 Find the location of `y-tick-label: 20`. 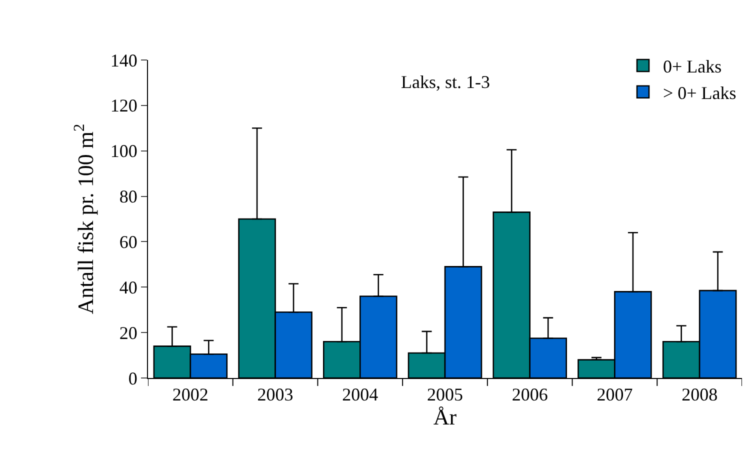

y-tick-label: 20 is located at coordinates (128, 332).